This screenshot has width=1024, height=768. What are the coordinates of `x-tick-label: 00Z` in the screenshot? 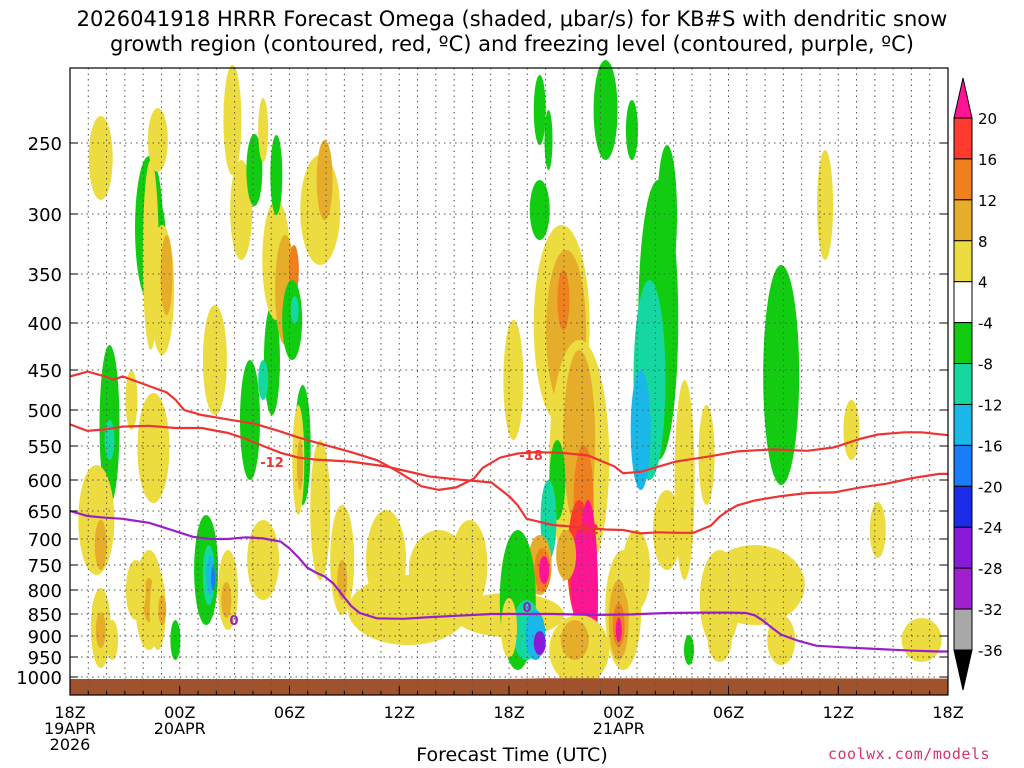 It's located at (179, 712).